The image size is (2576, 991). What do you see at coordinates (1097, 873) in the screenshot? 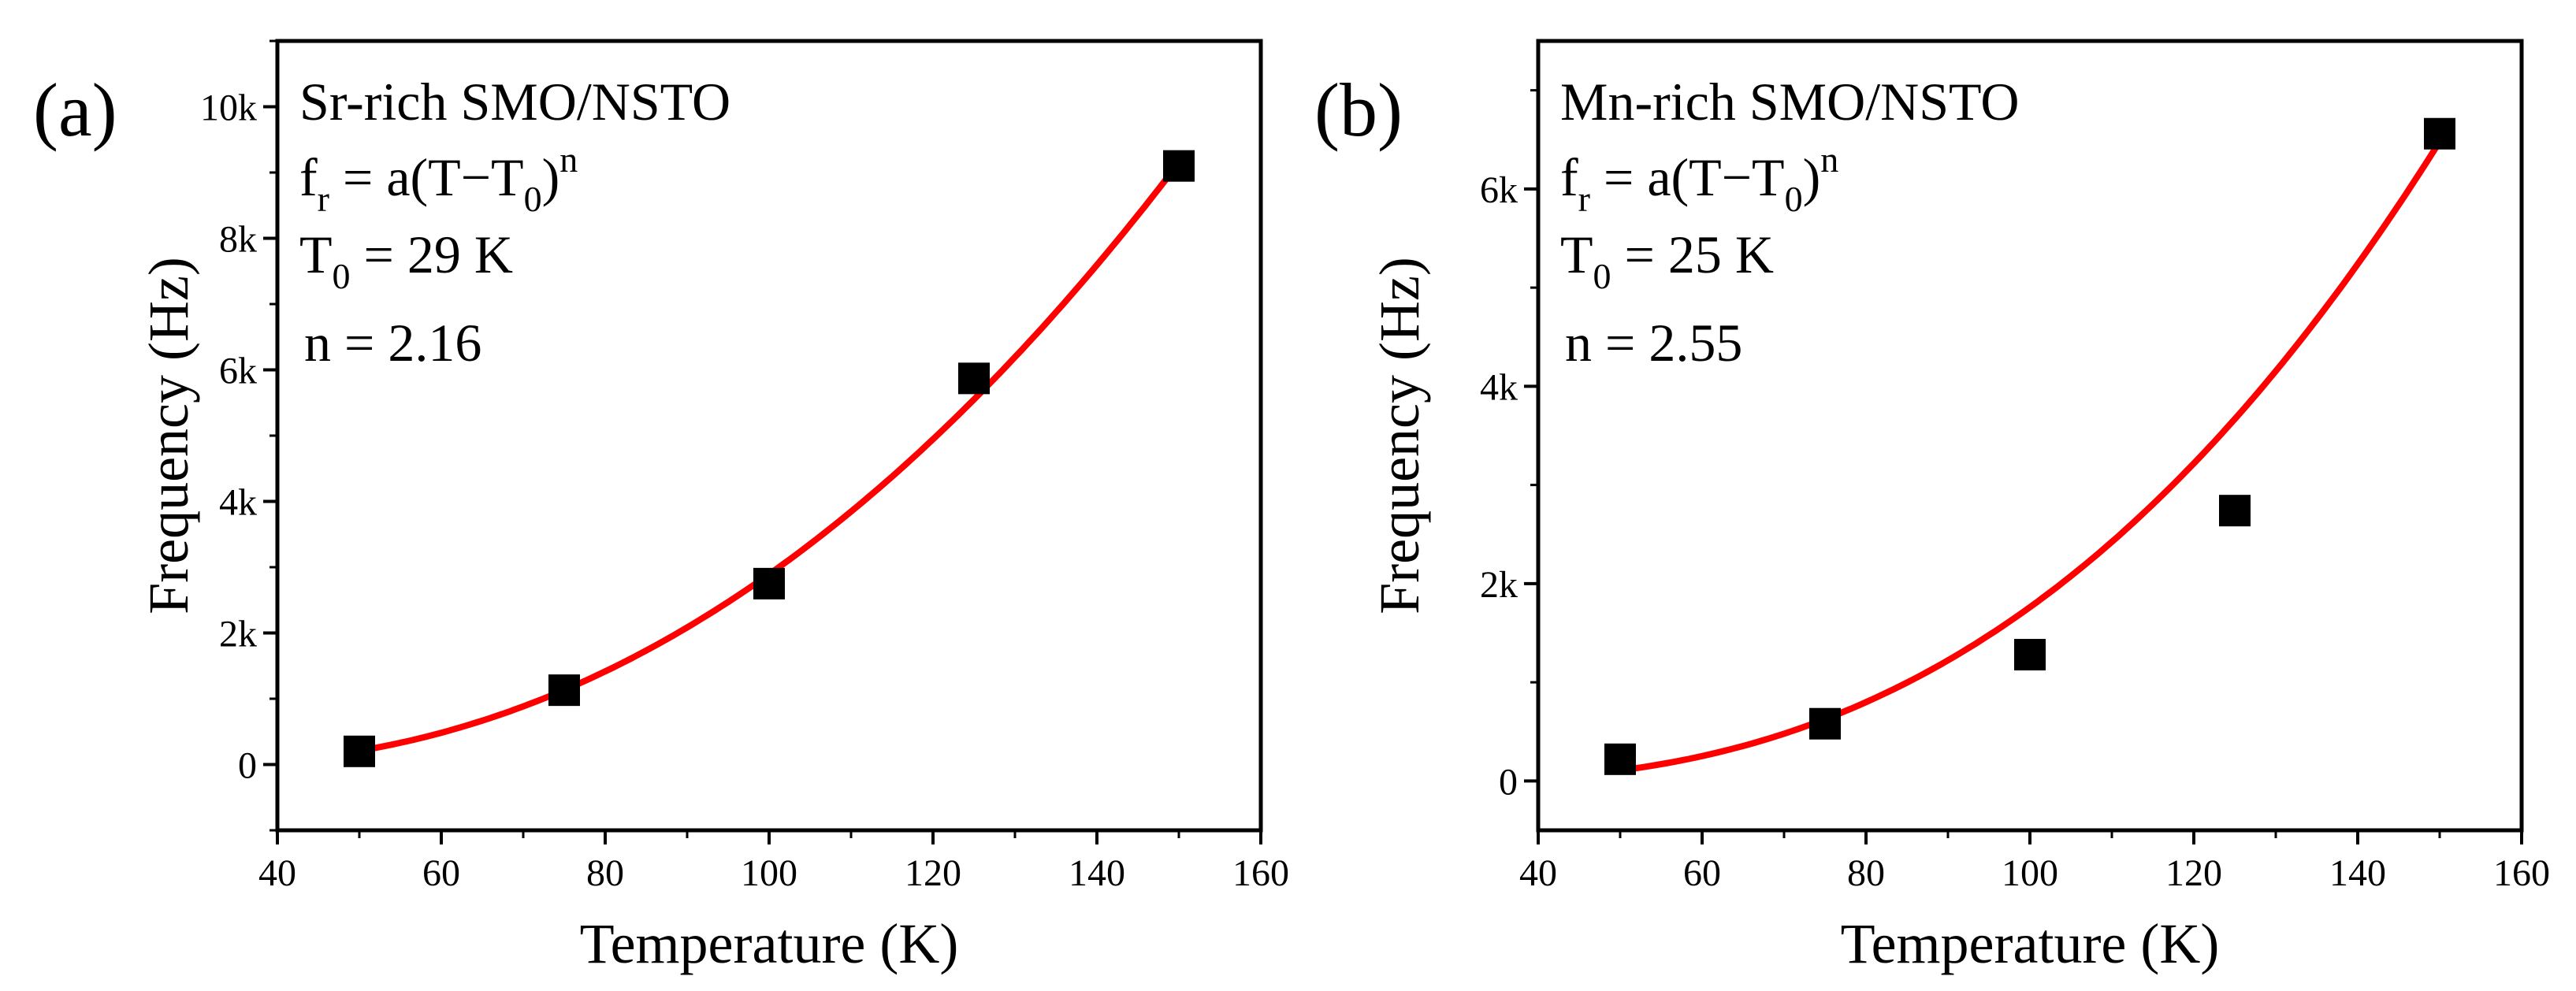
I see `panel-a-xtick-label: 140` at bounding box center [1097, 873].